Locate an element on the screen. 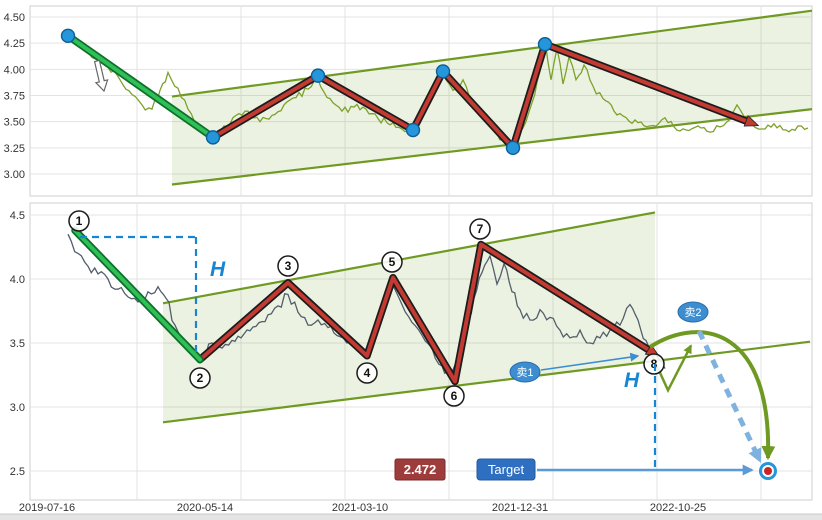 Image resolution: width=822 pixels, height=520 pixels. svg-text: 5 is located at coordinates (392, 262).